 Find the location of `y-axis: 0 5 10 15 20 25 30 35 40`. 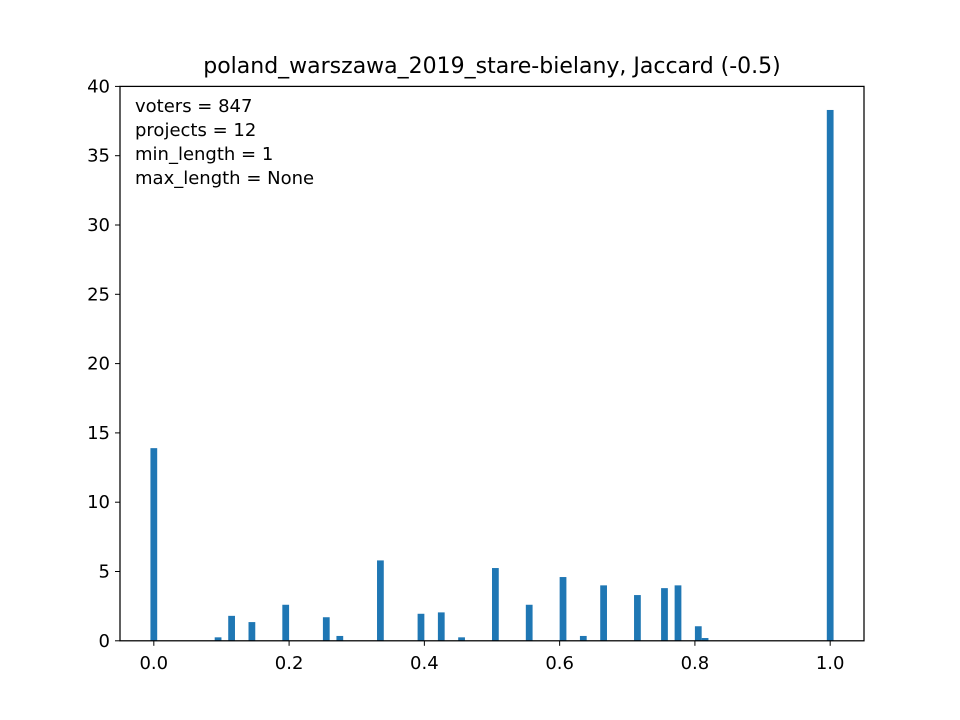

y-axis: 0 5 10 15 20 25 30 35 40 is located at coordinates (103, 364).